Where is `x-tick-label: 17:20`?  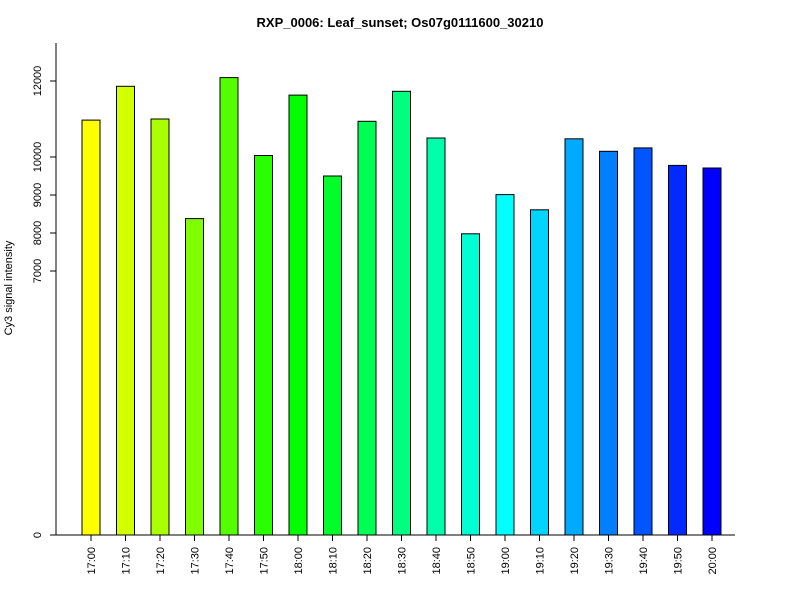
x-tick-label: 17:20 is located at coordinates (161, 561).